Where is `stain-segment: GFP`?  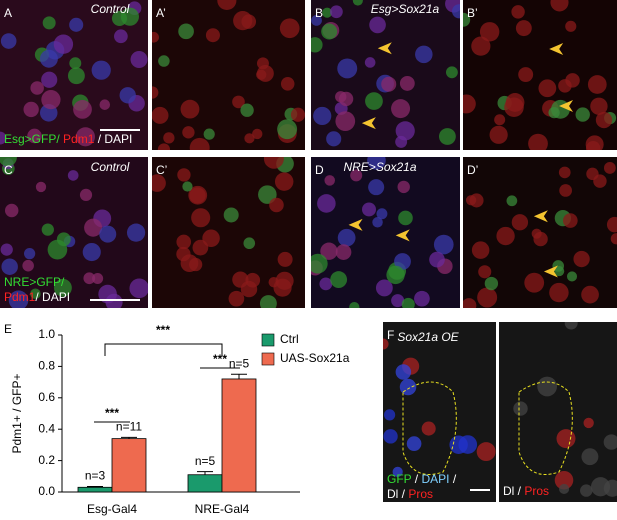 stain-segment: GFP is located at coordinates (399, 479).